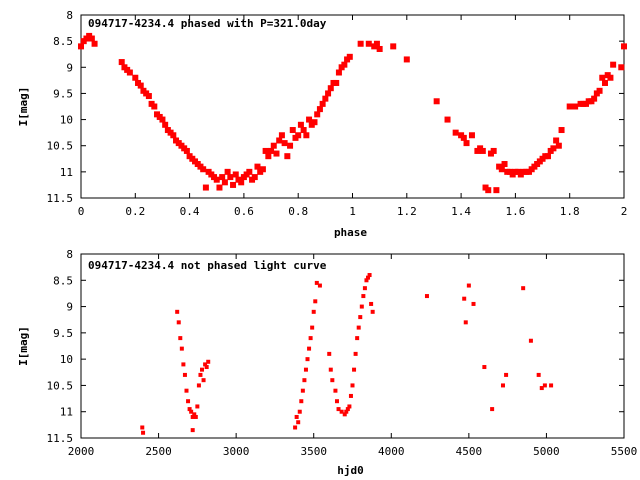 The height and width of the screenshot is (480, 640). I want to click on x-tick-label: 5000, so click(546, 451).